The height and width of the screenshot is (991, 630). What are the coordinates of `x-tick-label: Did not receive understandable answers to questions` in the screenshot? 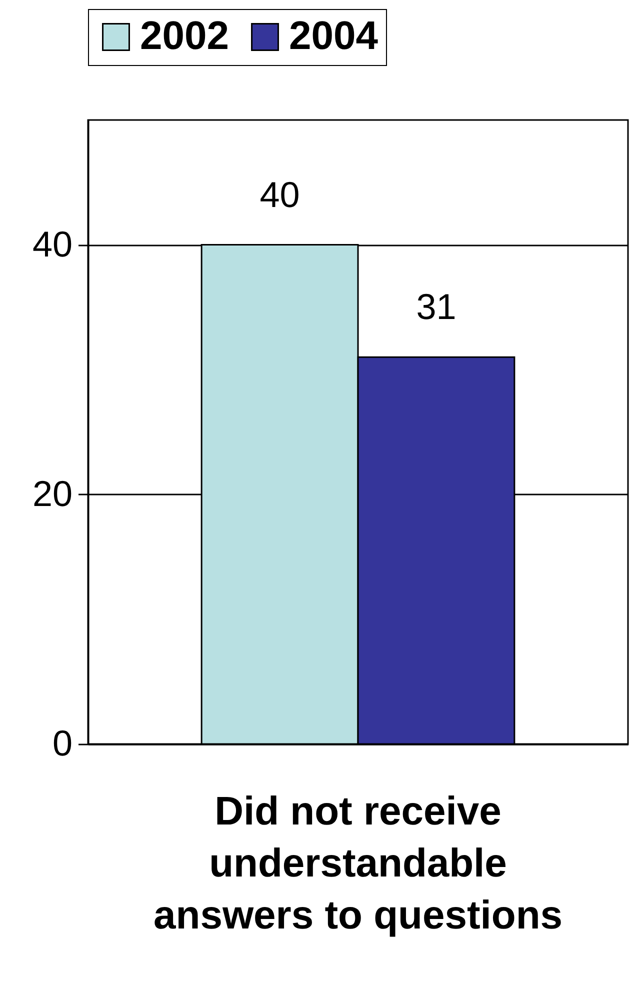 It's located at (358, 864).